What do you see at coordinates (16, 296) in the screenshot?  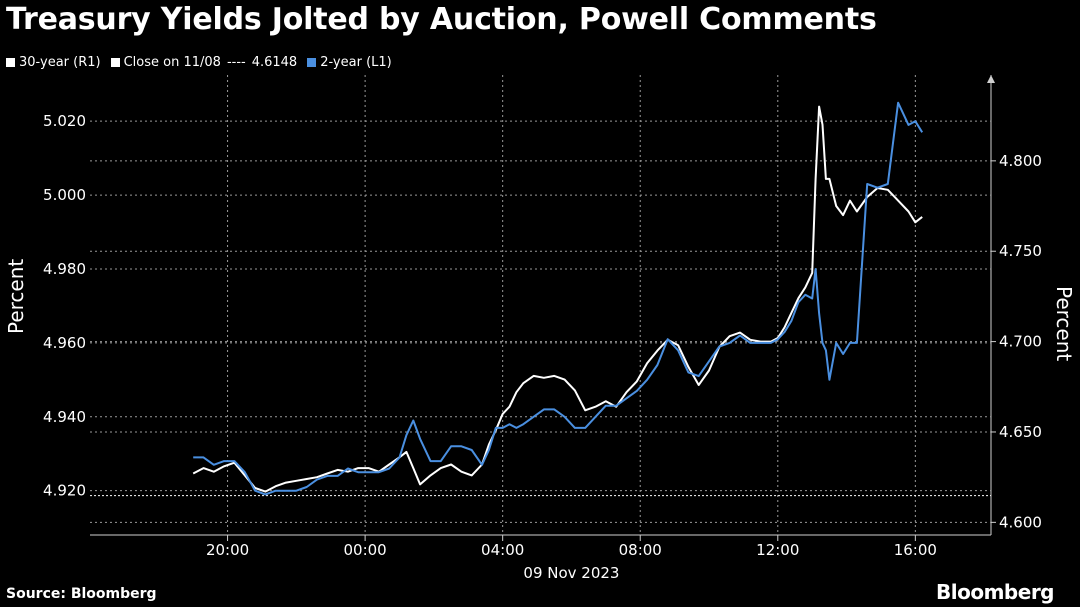 I see `left-axis-label: Percent` at bounding box center [16, 296].